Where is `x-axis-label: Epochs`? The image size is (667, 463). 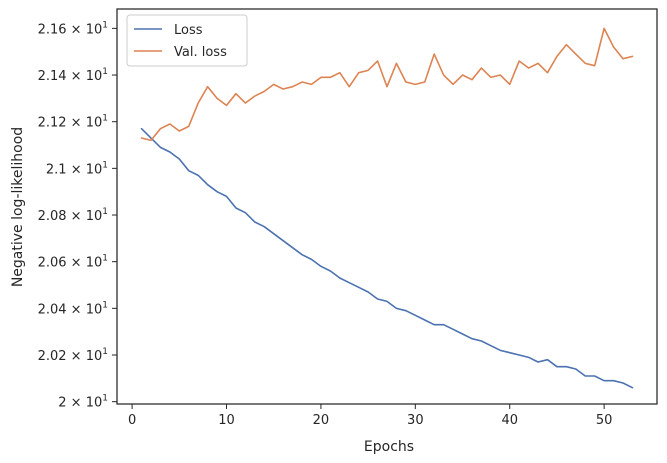
x-axis-label: Epochs is located at coordinates (389, 447).